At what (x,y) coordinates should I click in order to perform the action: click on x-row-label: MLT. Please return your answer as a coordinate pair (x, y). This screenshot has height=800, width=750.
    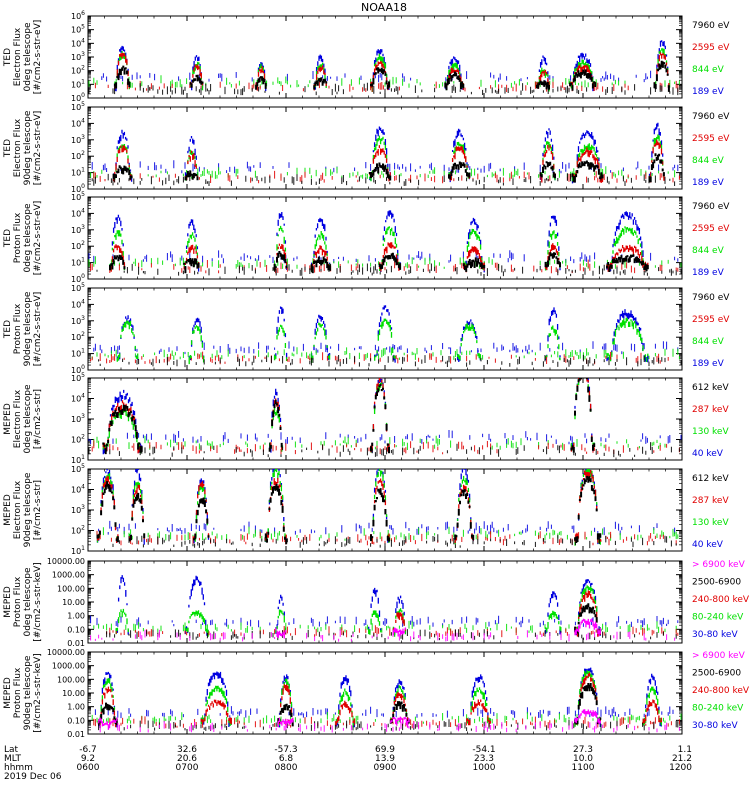
    Looking at the image, I should click on (13, 759).